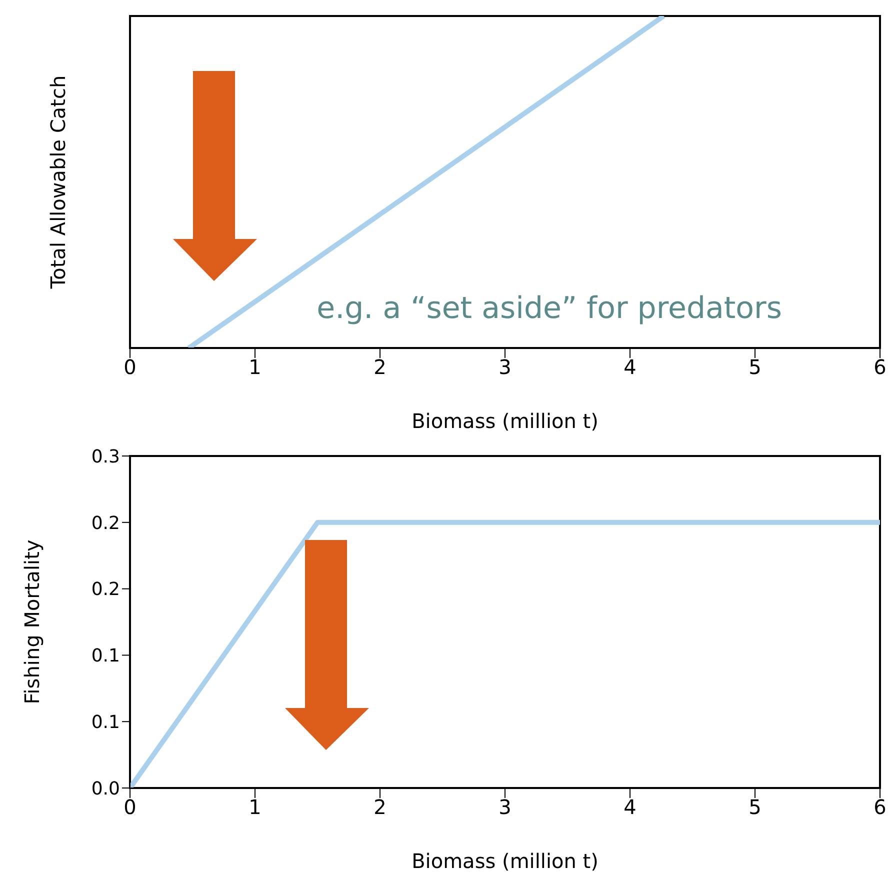 The height and width of the screenshot is (875, 892). Describe the element at coordinates (105, 789) in the screenshot. I see `y-tick-label: 0.0` at that location.